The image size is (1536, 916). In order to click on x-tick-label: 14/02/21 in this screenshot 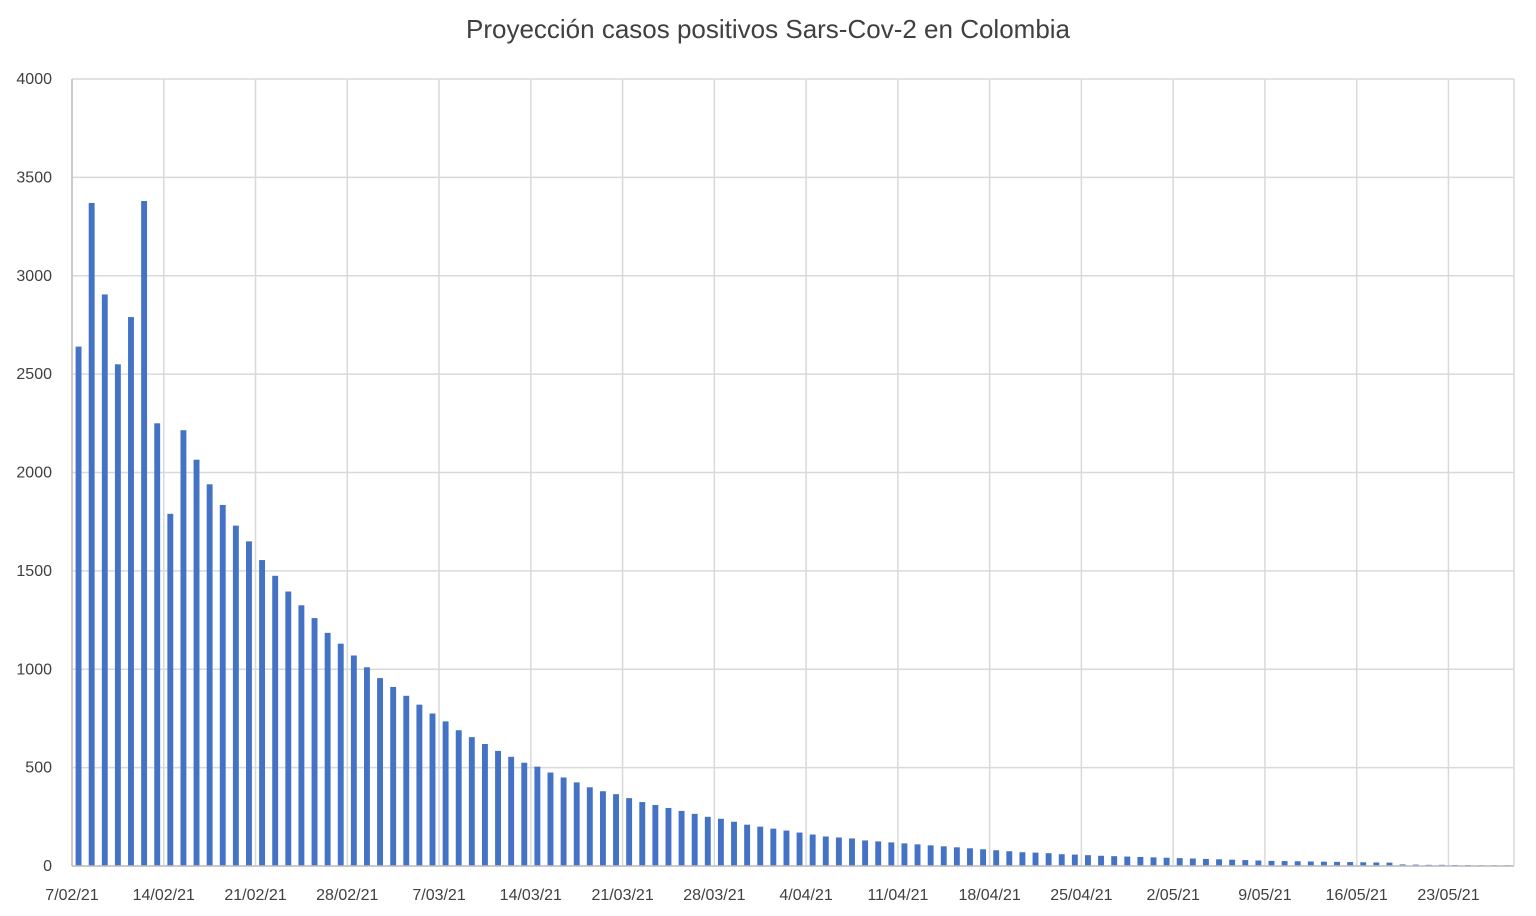, I will do `click(164, 895)`.